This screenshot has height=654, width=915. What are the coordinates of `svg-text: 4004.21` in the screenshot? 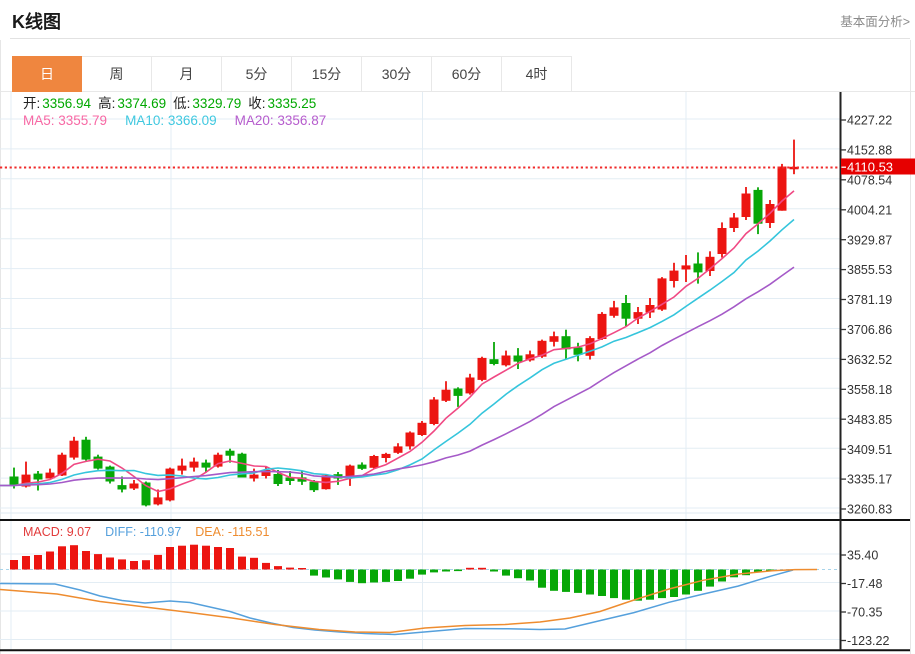 It's located at (869, 210).